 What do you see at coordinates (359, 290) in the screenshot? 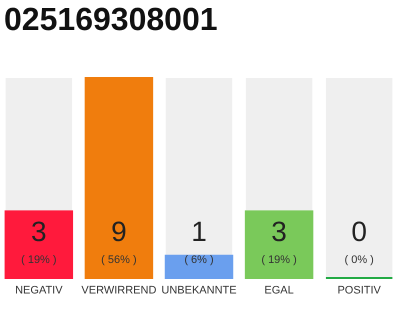
I see `x-tick-label: POSITIV` at bounding box center [359, 290].